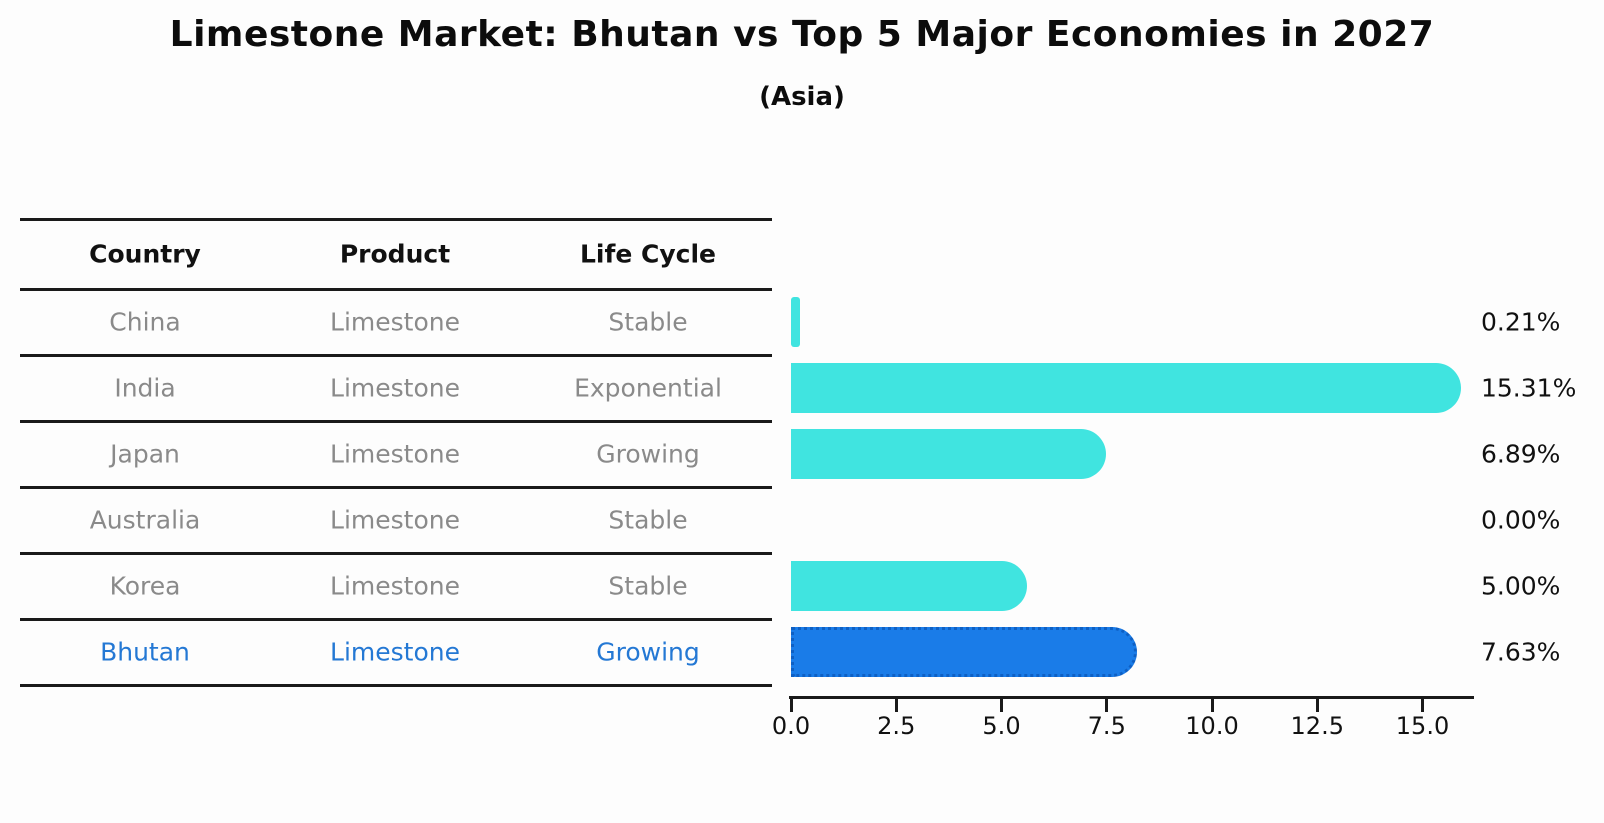 Image resolution: width=1604 pixels, height=823 pixels. What do you see at coordinates (1521, 586) in the screenshot?
I see `value-label: 5.00%` at bounding box center [1521, 586].